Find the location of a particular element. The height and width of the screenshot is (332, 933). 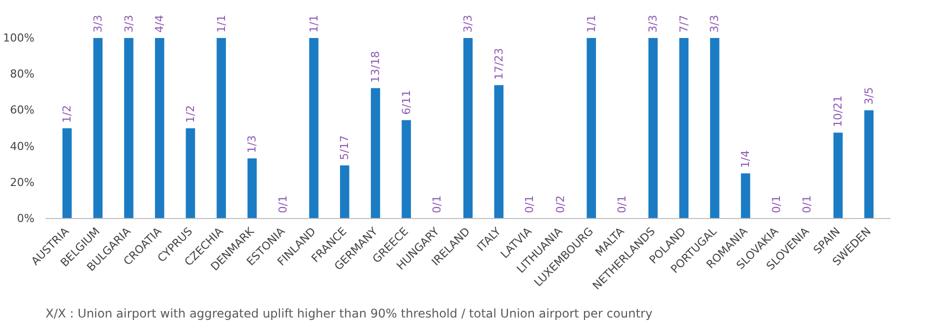

annotation: 10/21 is located at coordinates (838, 111).